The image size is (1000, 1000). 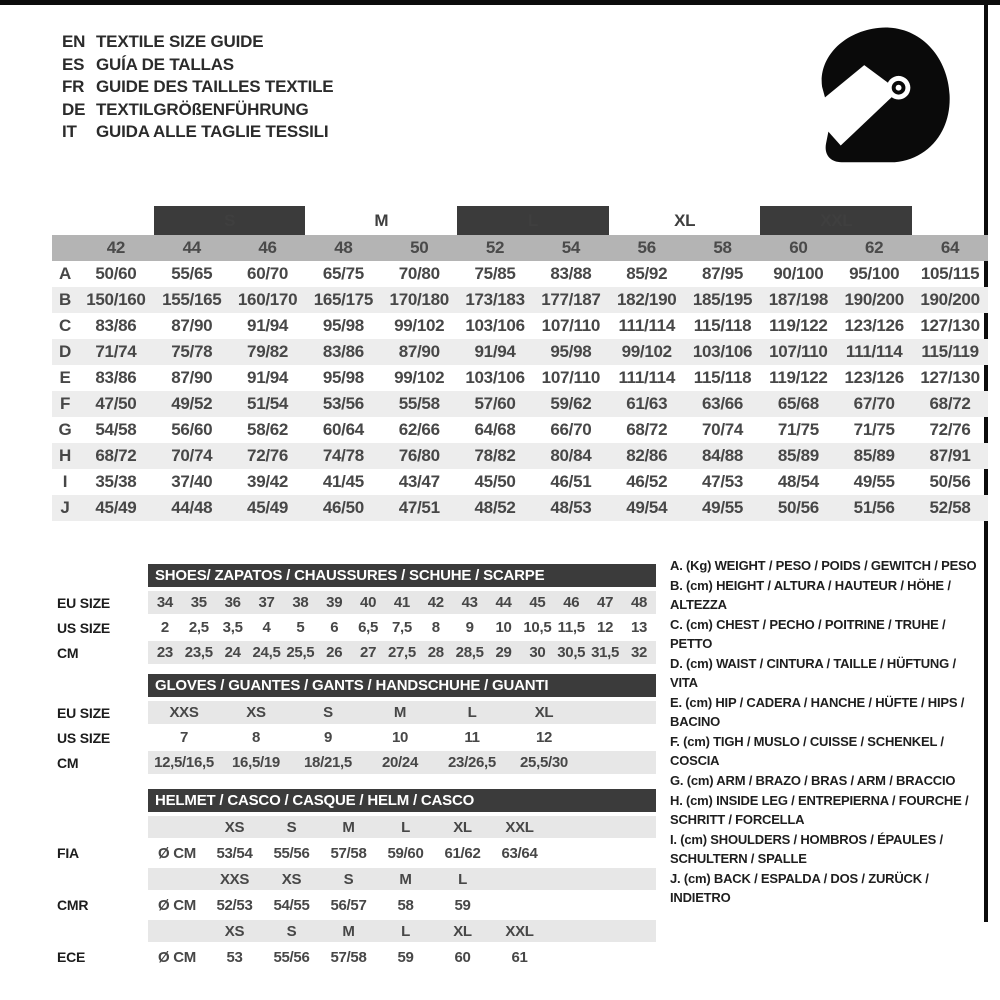 I want to click on size-value: 50/56, so click(x=950, y=481).